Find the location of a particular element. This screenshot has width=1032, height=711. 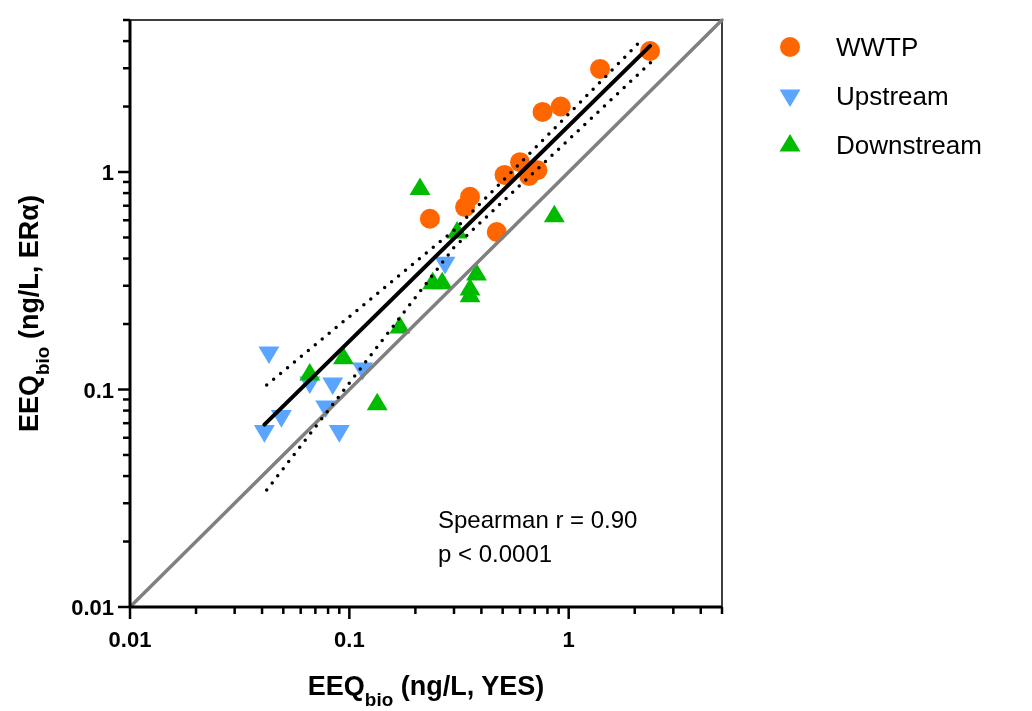

x-tick-label: 1 is located at coordinates (568, 639).